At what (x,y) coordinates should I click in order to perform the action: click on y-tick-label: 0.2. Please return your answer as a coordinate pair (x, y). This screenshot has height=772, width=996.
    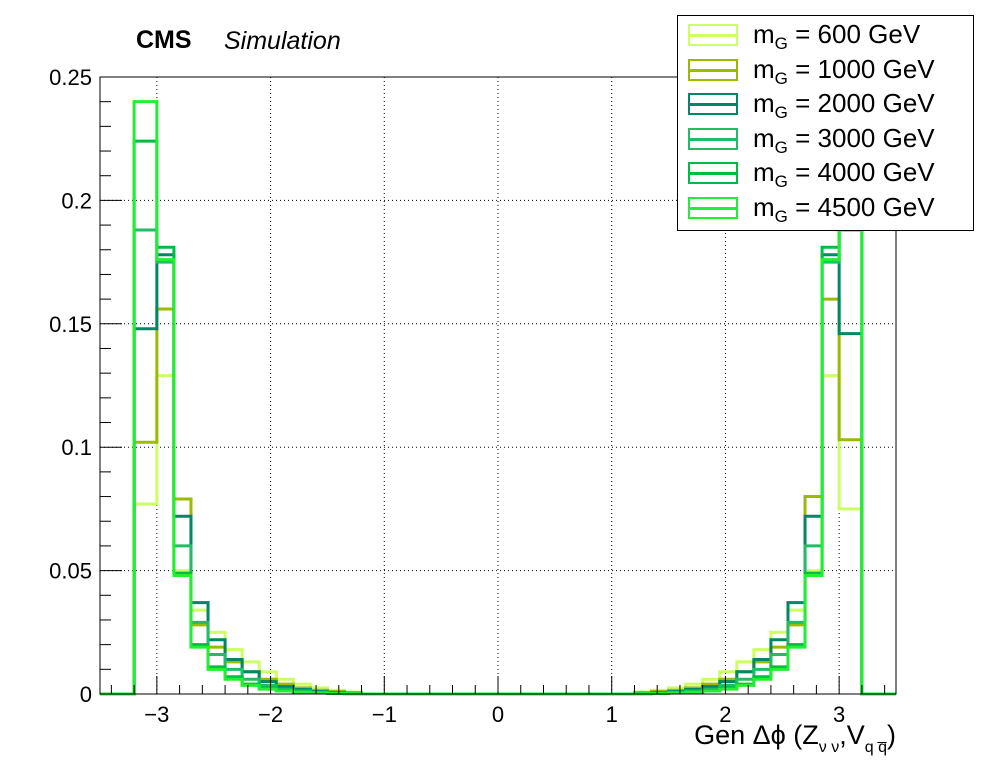
    Looking at the image, I should click on (76, 200).